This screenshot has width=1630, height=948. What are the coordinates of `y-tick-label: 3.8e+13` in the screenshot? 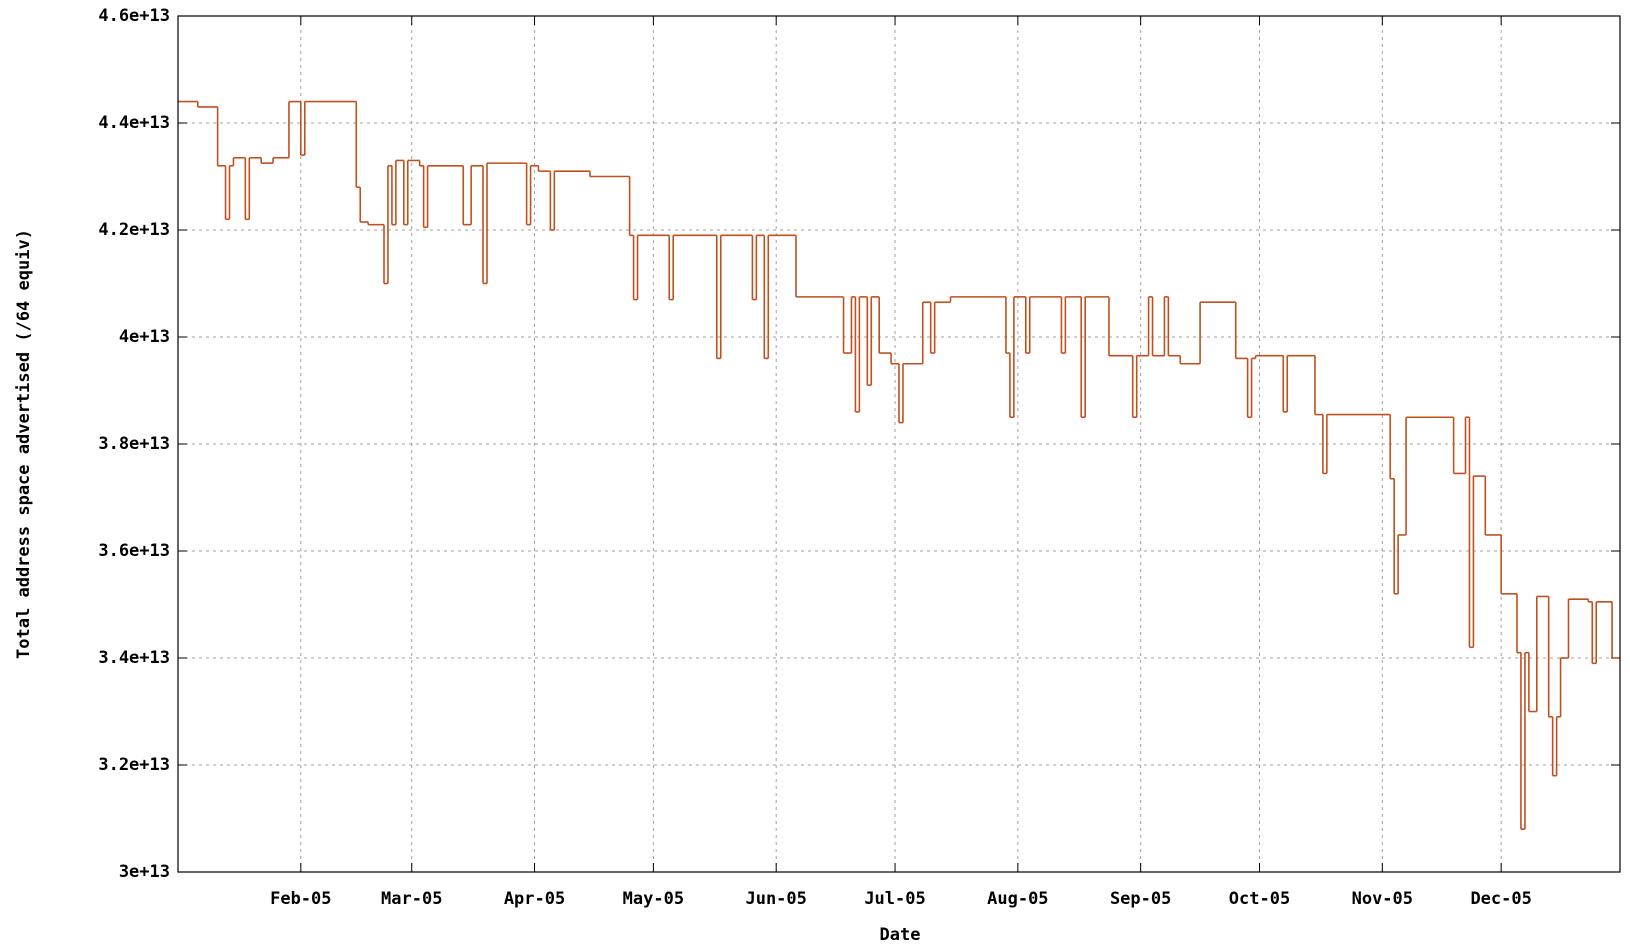 It's located at (134, 444).